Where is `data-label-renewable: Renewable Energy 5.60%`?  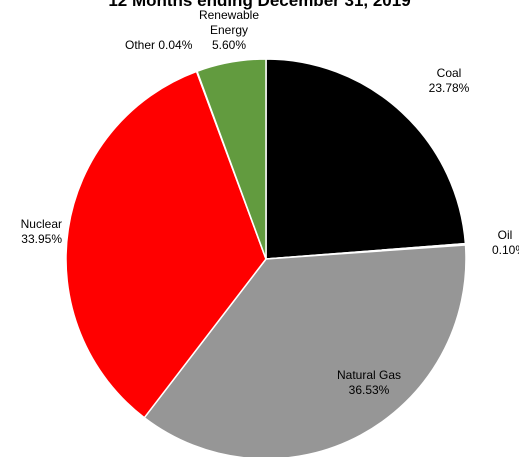 data-label-renewable: Renewable Energy 5.60% is located at coordinates (229, 30).